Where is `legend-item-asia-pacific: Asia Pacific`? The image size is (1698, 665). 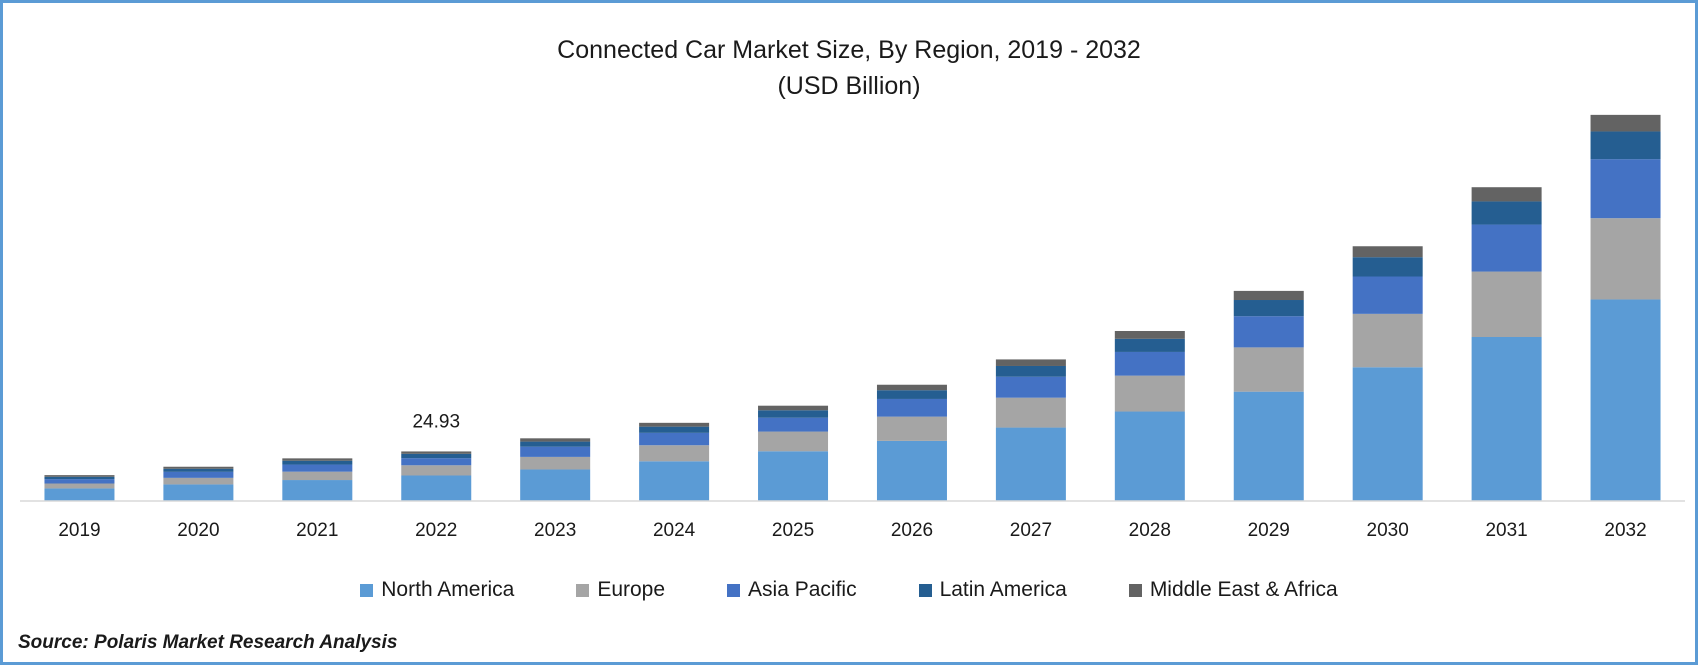 legend-item-asia-pacific: Asia Pacific is located at coordinates (792, 590).